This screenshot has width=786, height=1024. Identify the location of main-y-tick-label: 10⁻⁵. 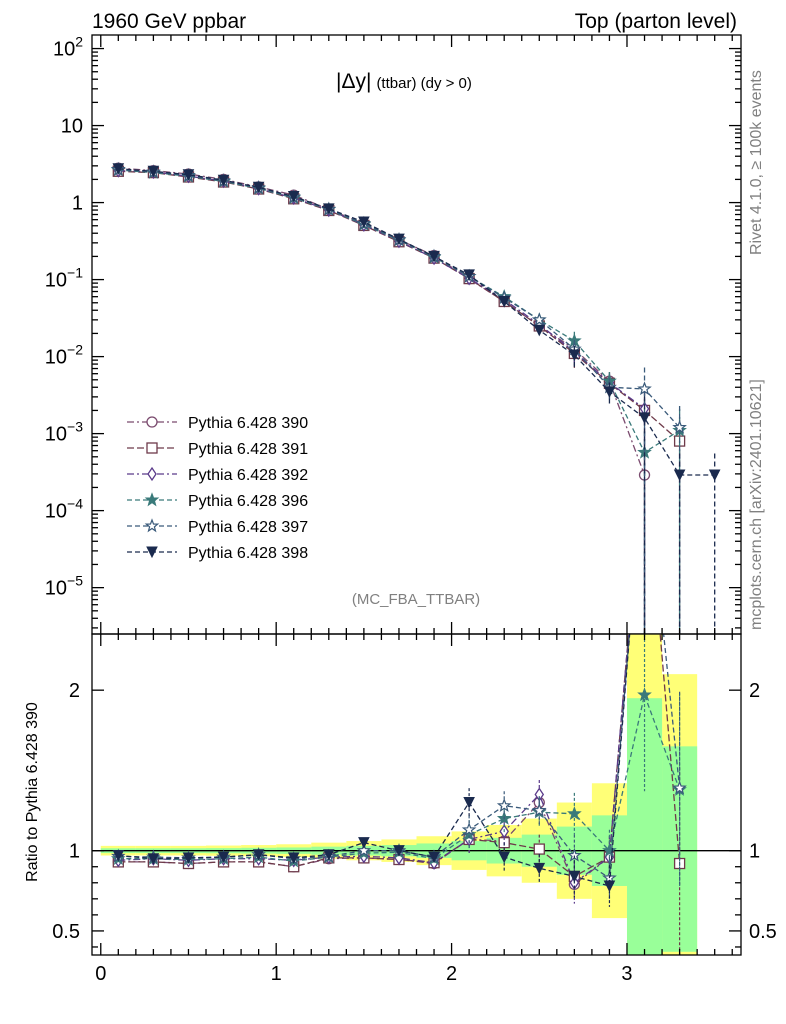
(64, 586).